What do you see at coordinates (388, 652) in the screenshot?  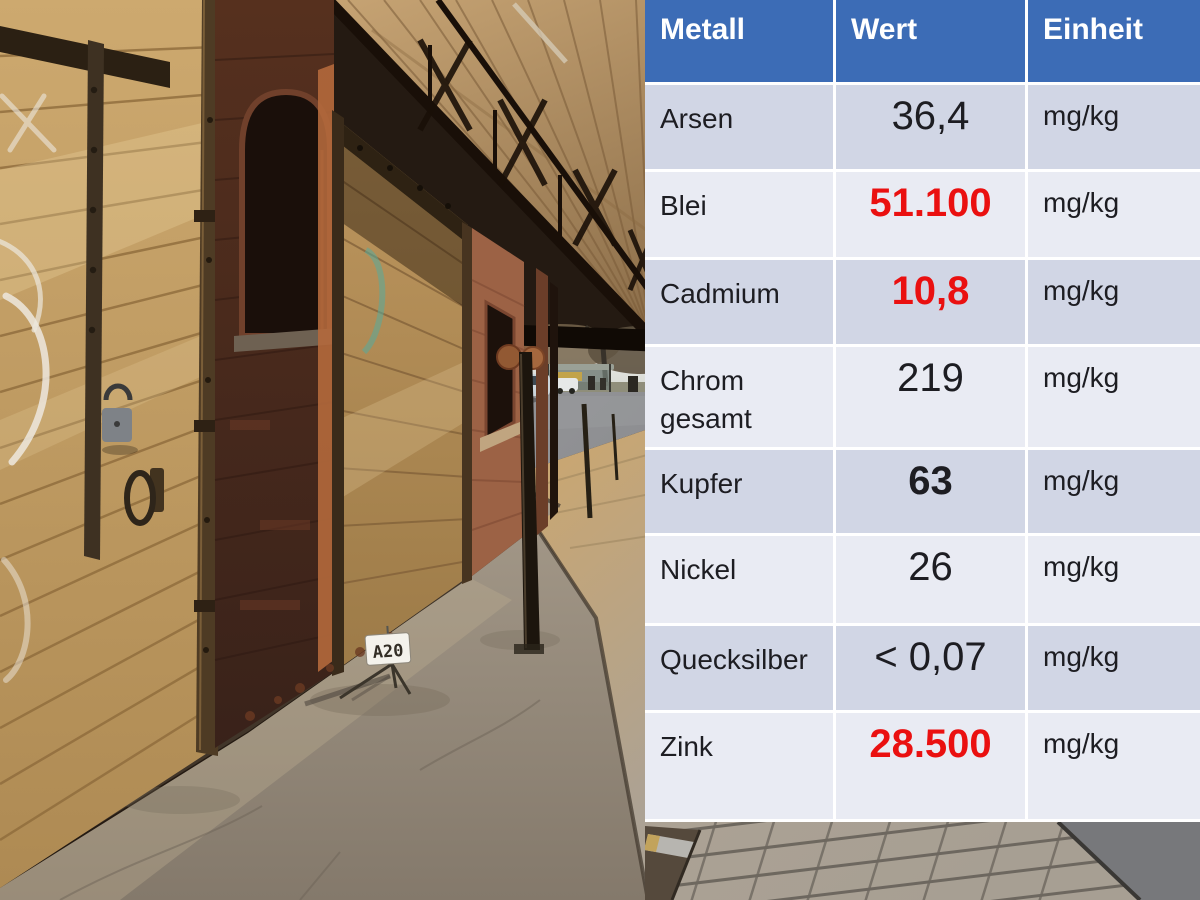 I see `marker-tag-label: A20` at bounding box center [388, 652].